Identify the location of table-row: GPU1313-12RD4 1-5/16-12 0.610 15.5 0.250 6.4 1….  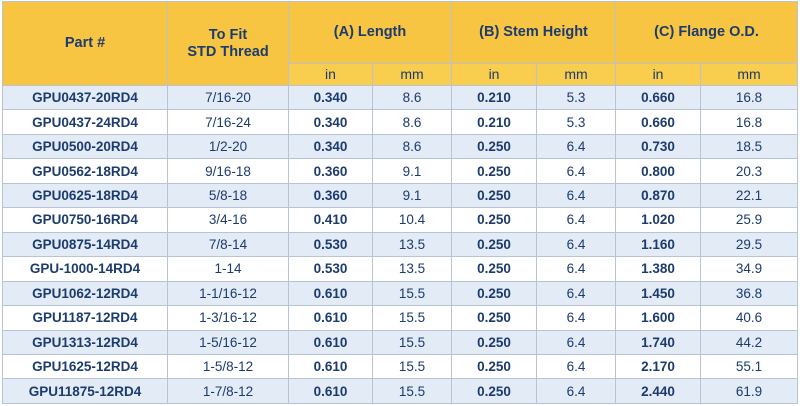
(400, 342).